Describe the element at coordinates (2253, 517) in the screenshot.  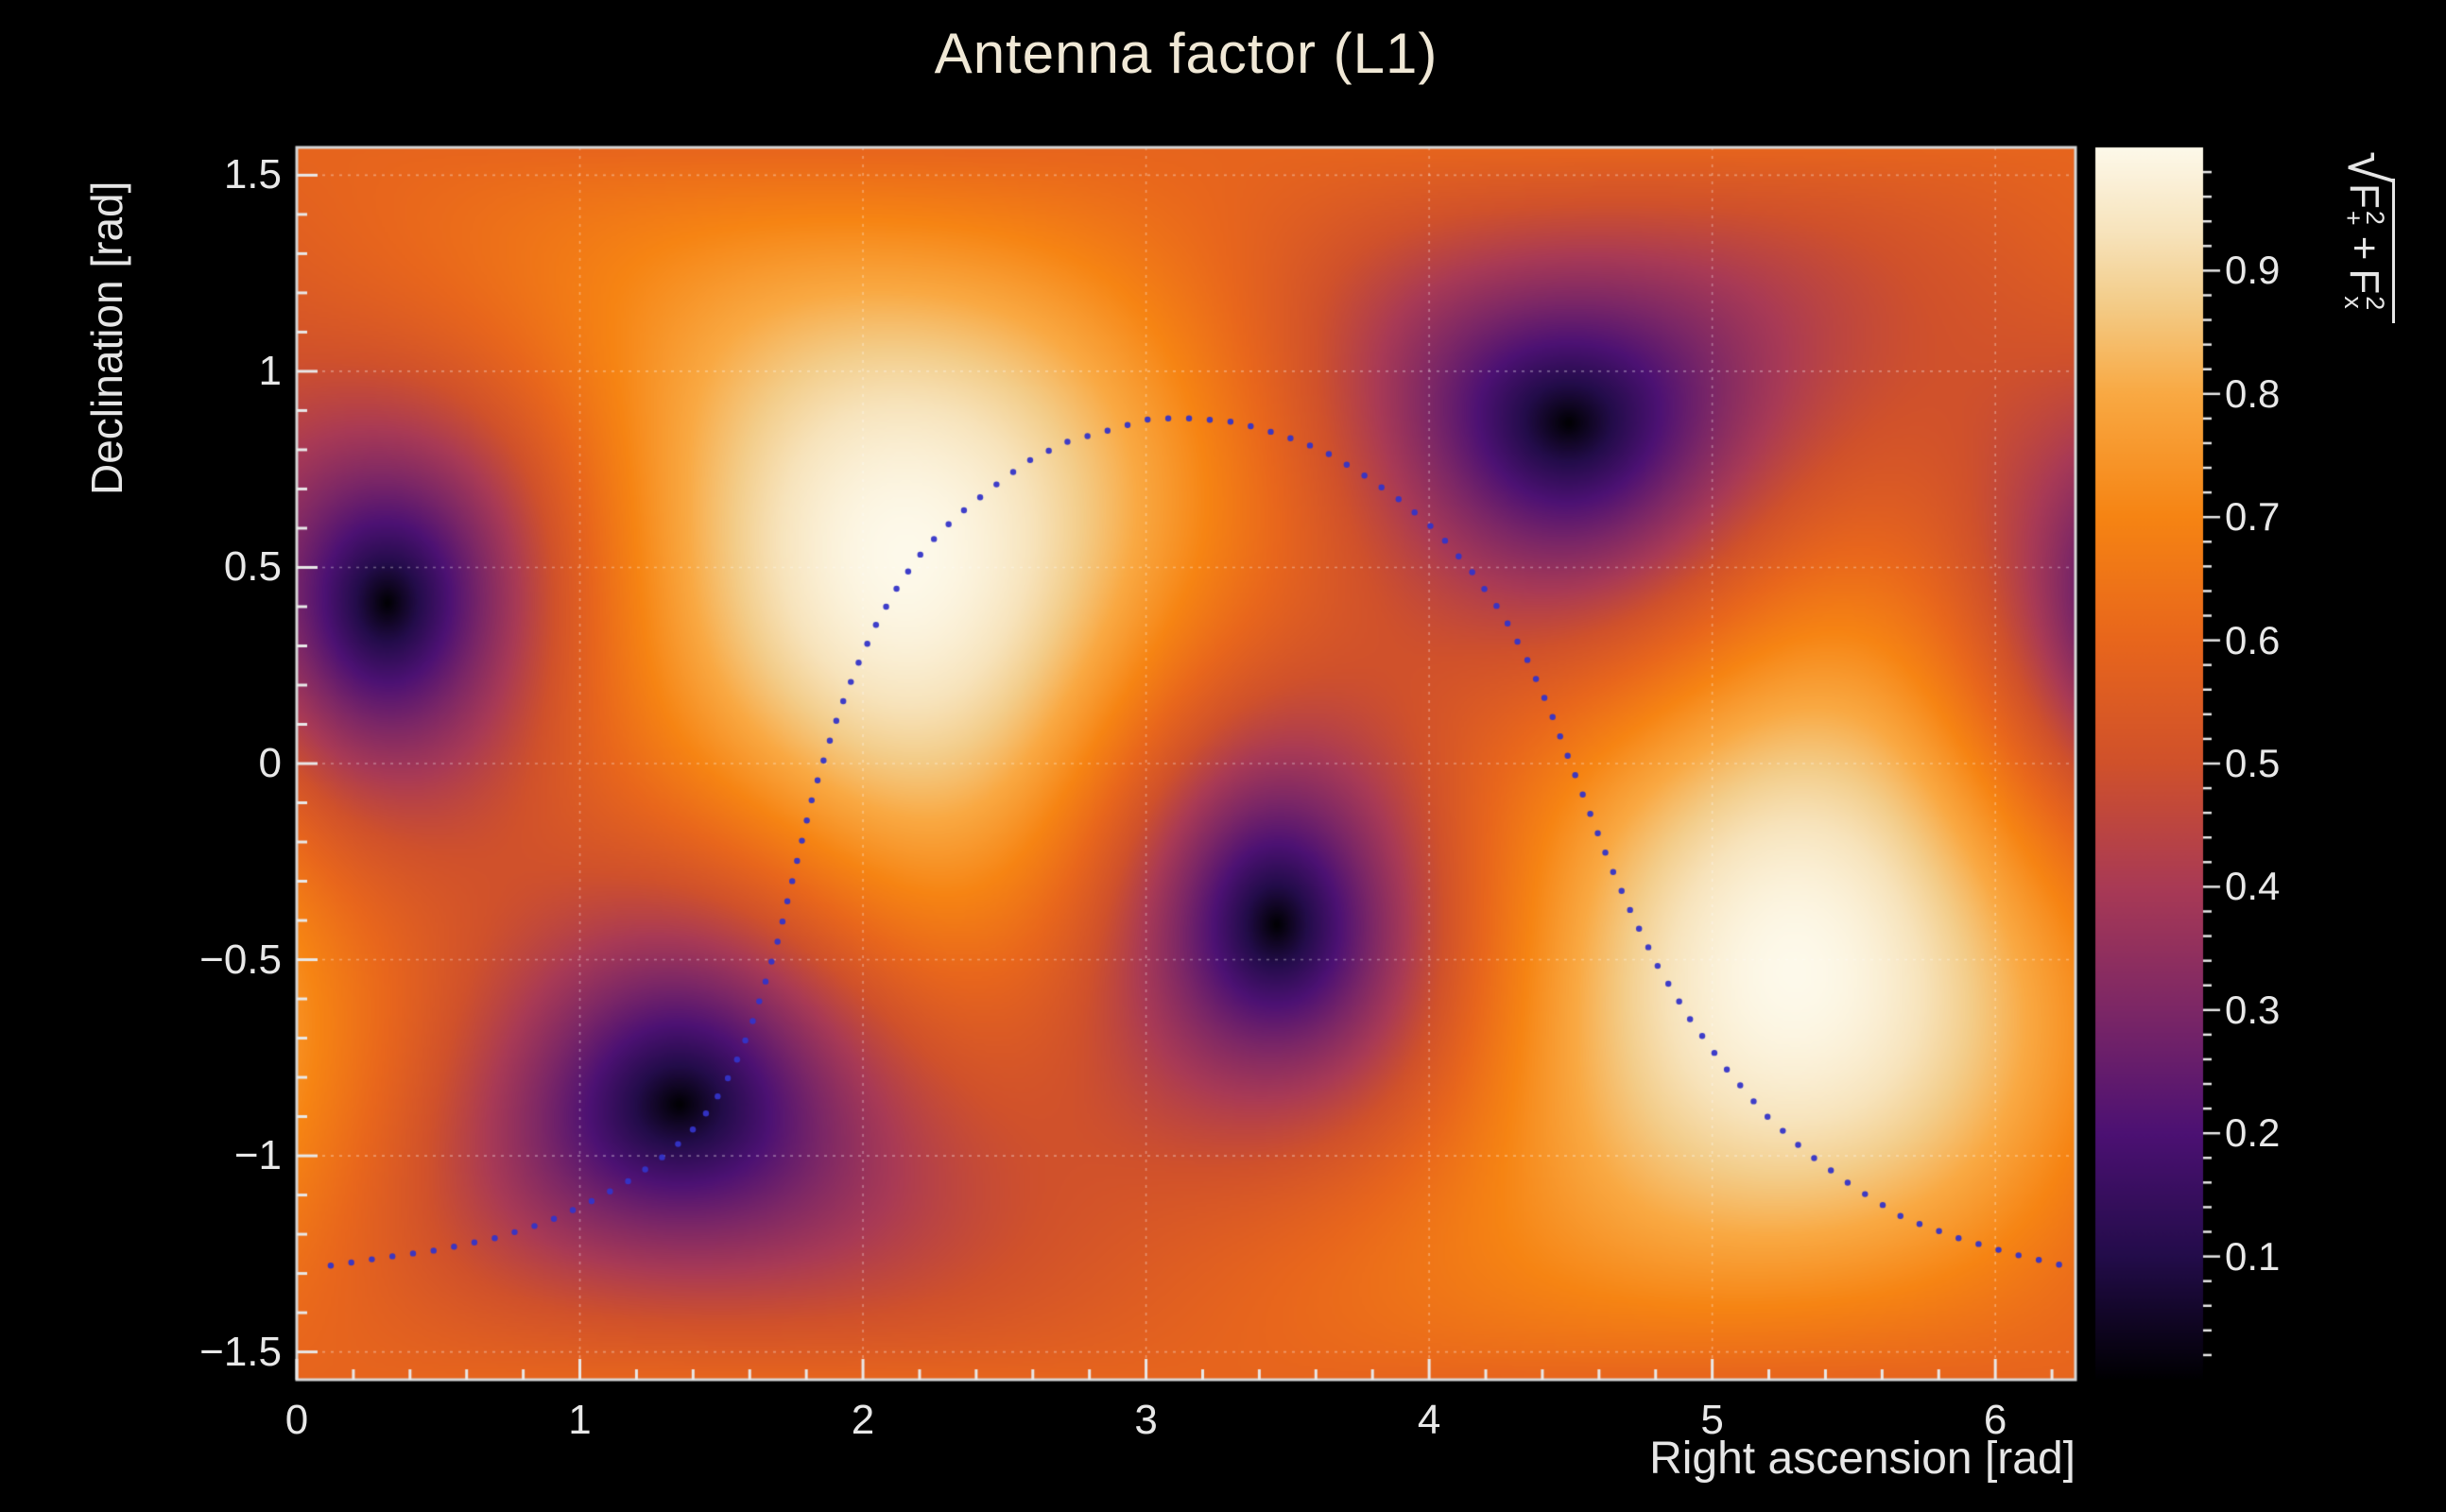
I see `colorbar-tick-label: 0.7` at that location.